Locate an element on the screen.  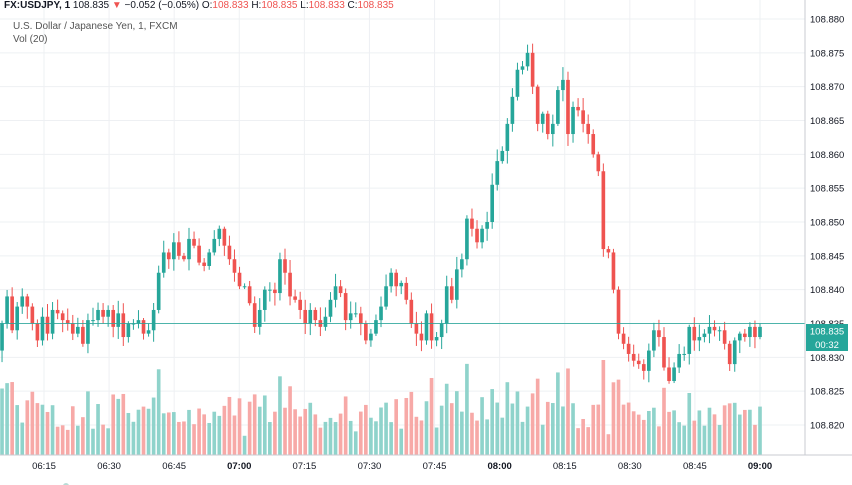
time-tick-label: 09:00 is located at coordinates (760, 466).